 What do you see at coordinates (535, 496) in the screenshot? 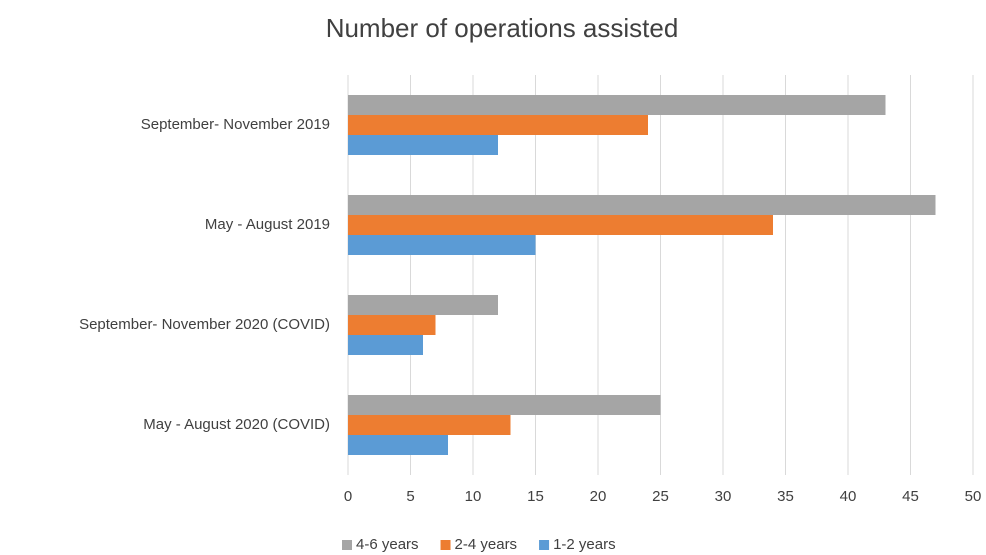
I see `x-tick-label: 15` at bounding box center [535, 496].